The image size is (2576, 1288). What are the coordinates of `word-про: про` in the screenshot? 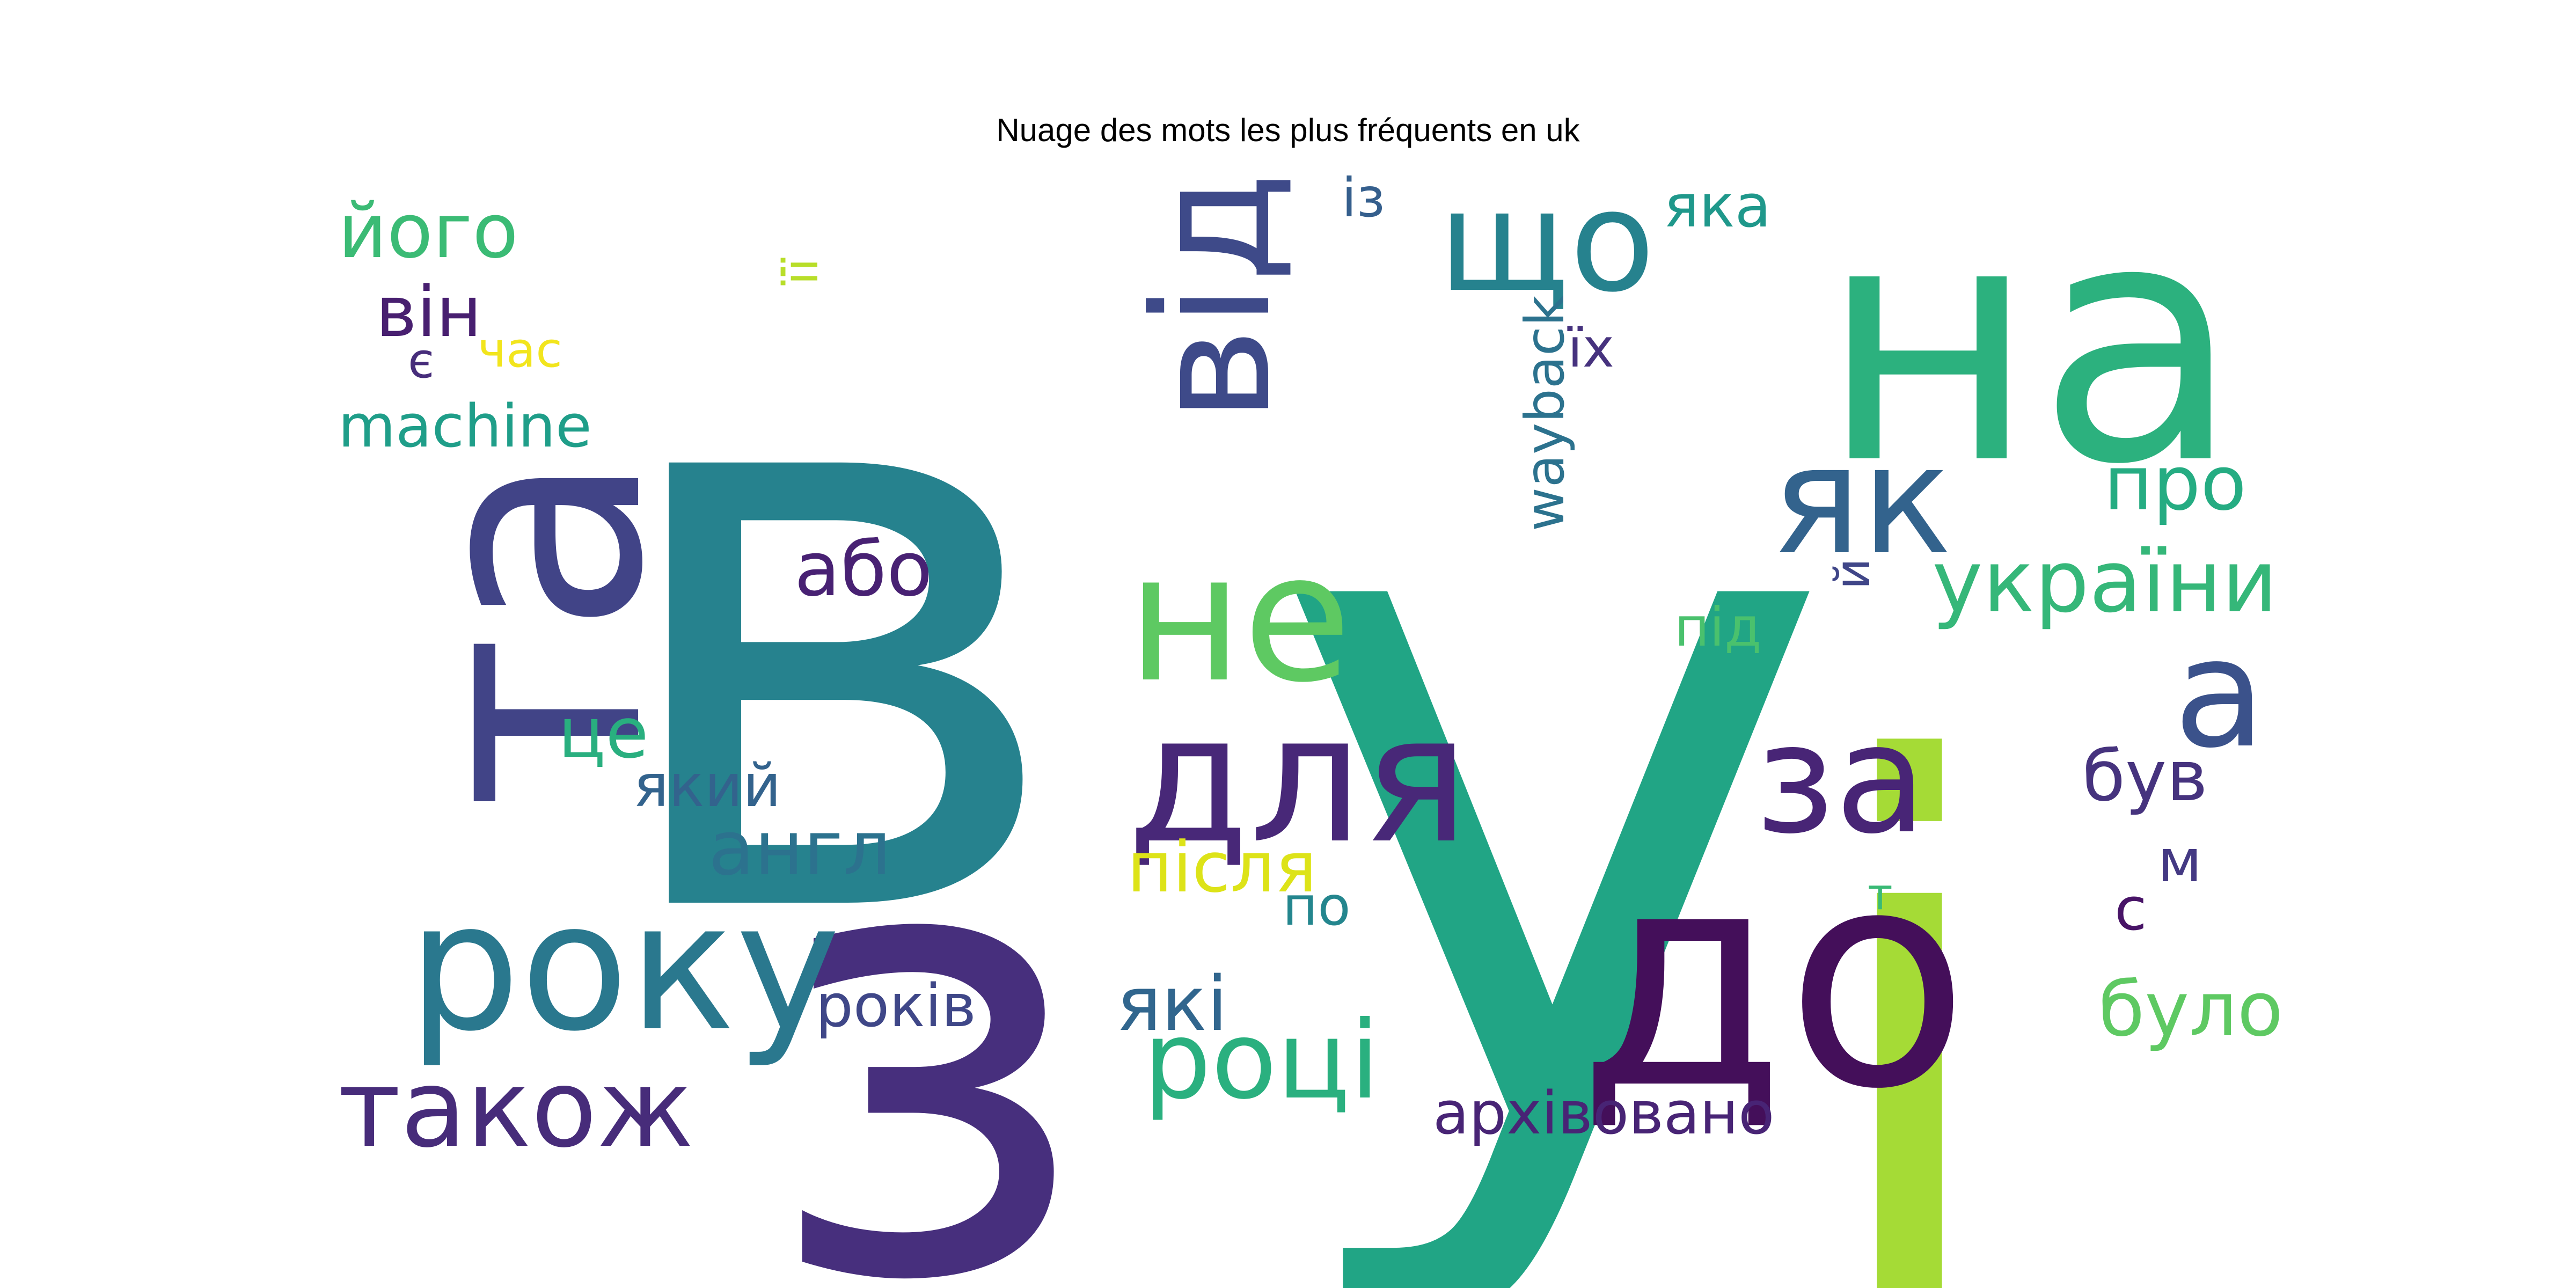 It's located at (2175, 484).